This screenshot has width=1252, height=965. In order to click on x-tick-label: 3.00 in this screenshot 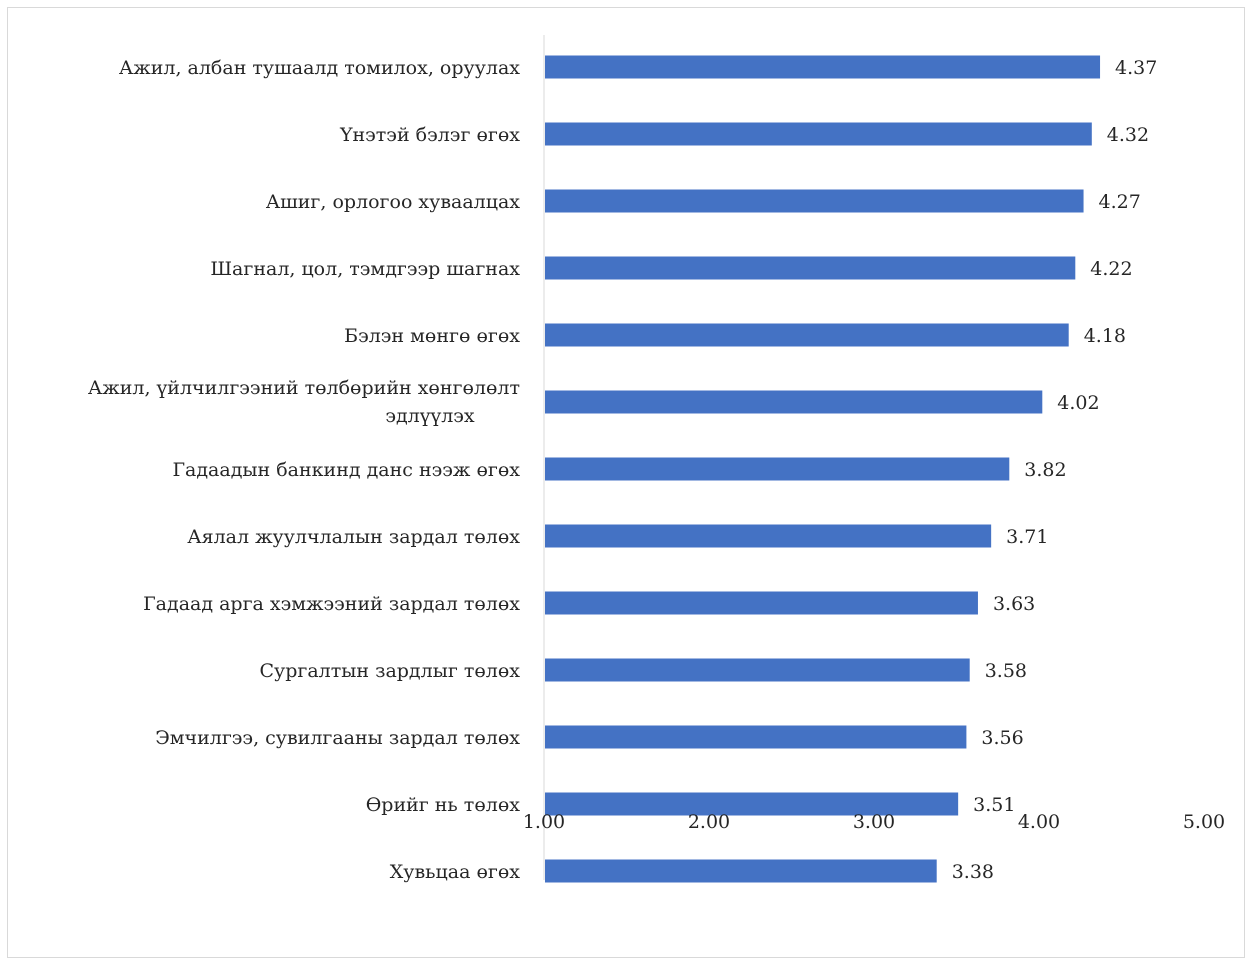, I will do `click(874, 822)`.